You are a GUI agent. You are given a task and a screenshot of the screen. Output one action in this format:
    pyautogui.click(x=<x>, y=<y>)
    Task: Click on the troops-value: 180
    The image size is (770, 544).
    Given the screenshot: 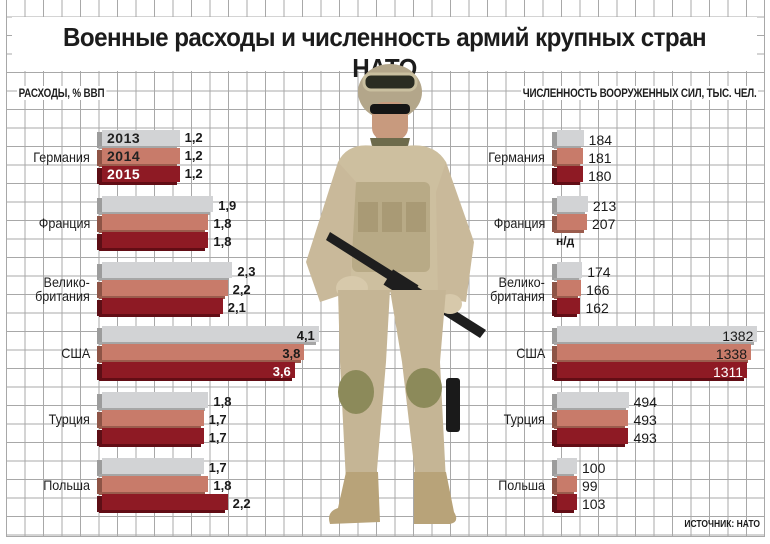 What is the action you would take?
    pyautogui.click(x=600, y=176)
    